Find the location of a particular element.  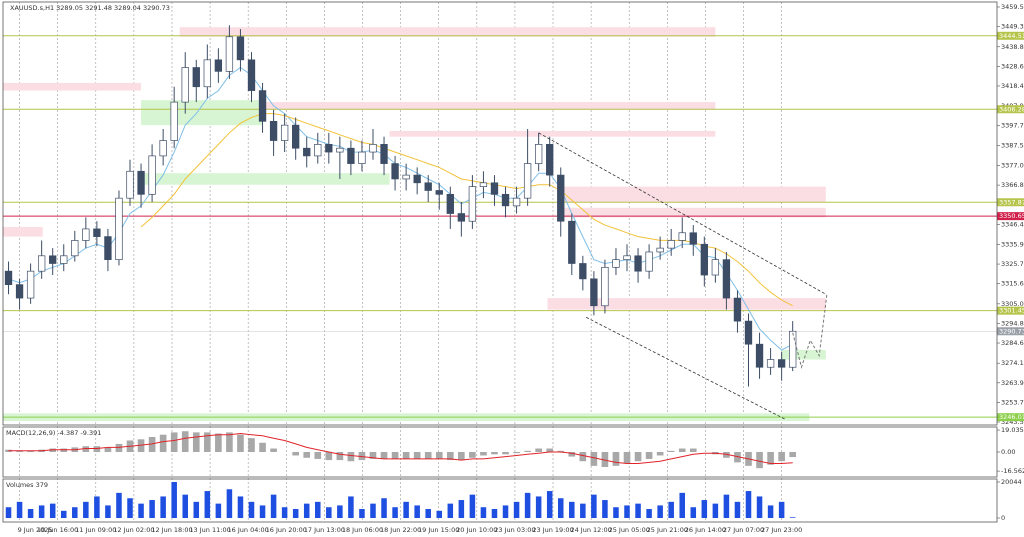

y-tick-label: 3428.60 is located at coordinates (1012, 66).